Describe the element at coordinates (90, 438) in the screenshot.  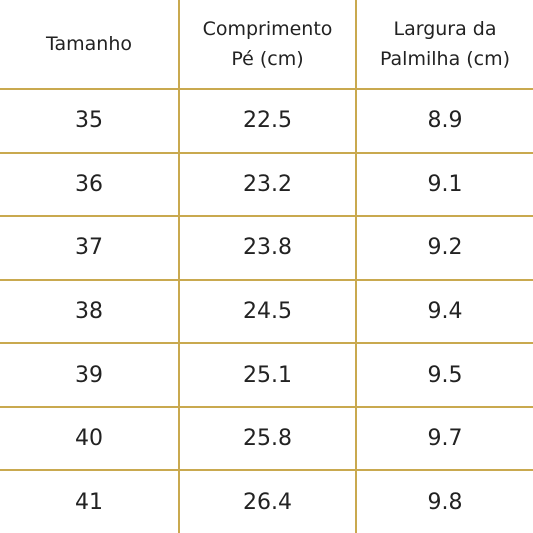
I see `cell-size: 40` at that location.